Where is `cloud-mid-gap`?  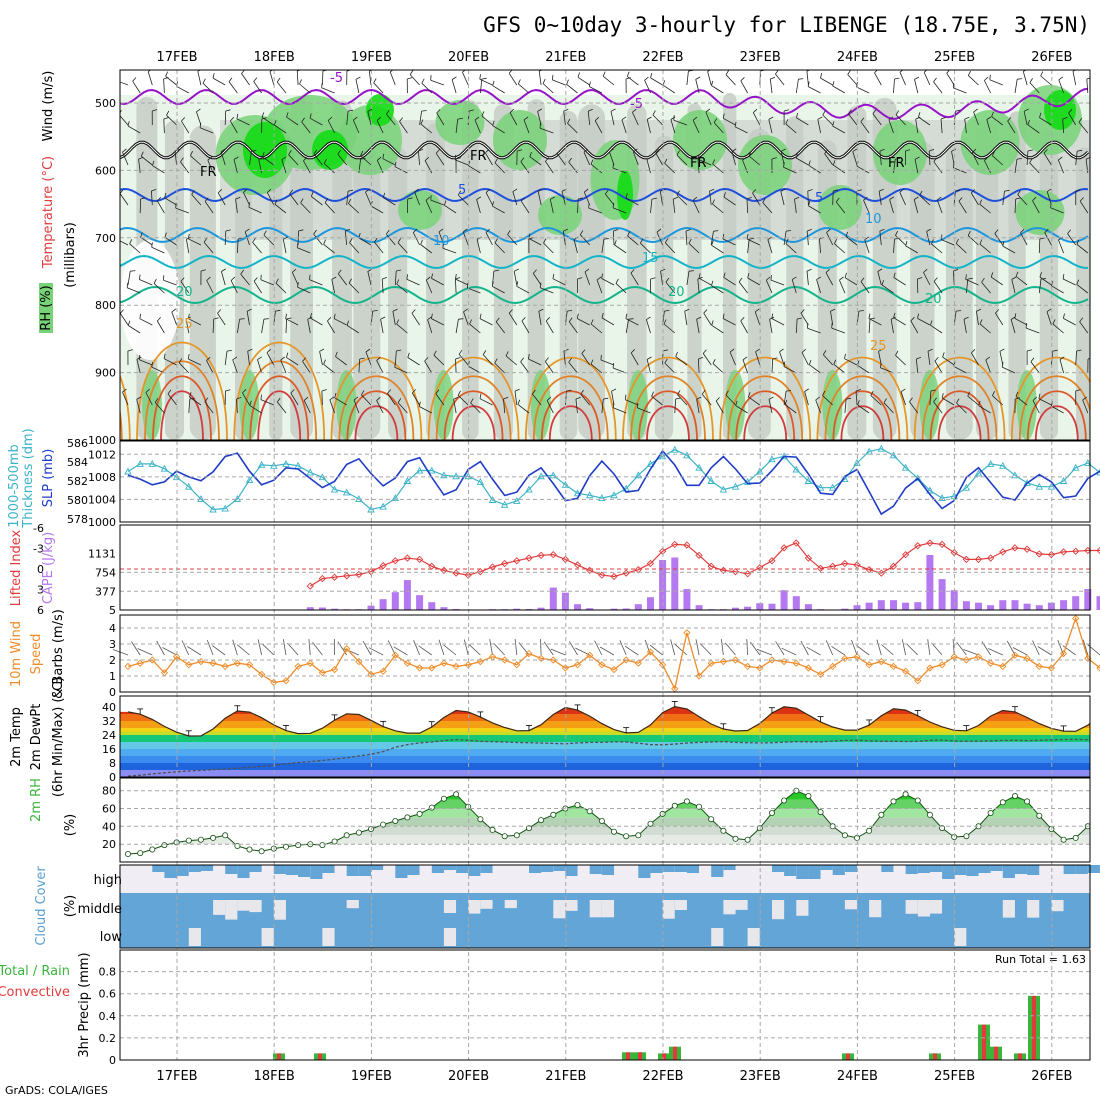
cloud-mid-gap is located at coordinates (1057, 906).